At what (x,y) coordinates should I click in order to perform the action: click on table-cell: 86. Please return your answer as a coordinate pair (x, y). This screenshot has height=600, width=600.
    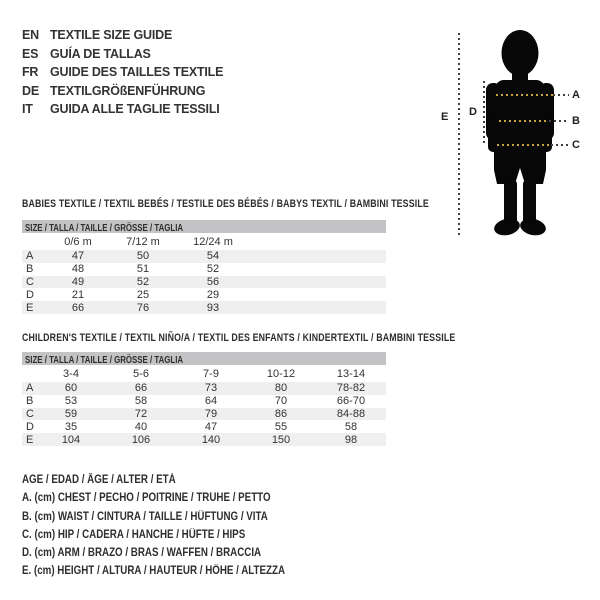
    Looking at the image, I should click on (281, 413).